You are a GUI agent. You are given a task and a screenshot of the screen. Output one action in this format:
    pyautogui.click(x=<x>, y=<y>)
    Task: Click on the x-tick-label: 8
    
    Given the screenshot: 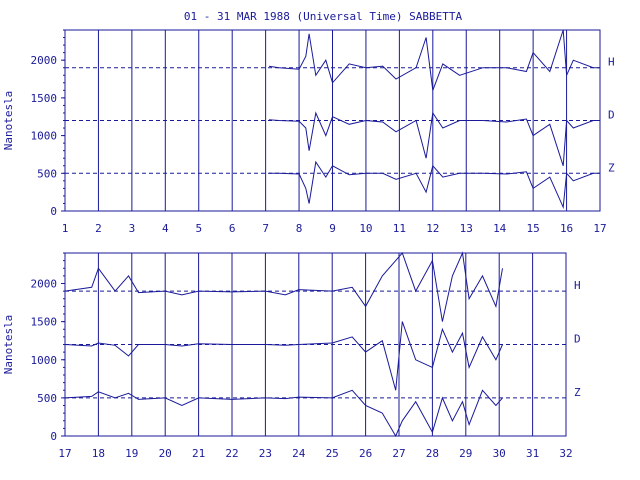 What is the action you would take?
    pyautogui.click(x=299, y=228)
    